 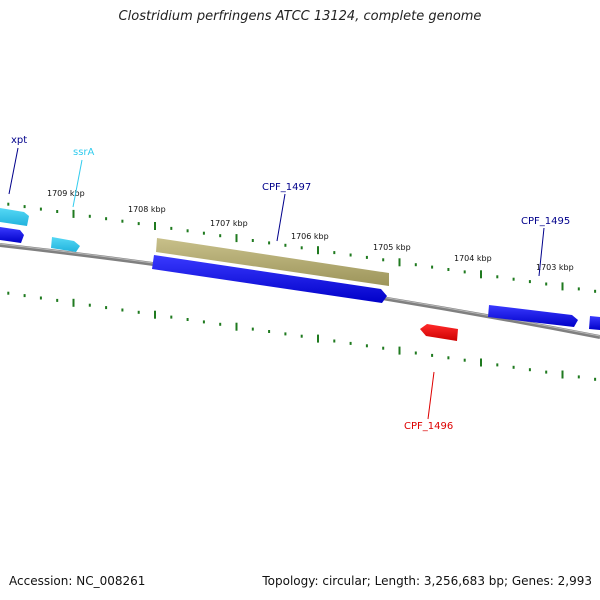 I want to click on ruler-label: 1703 kbp, so click(x=555, y=267).